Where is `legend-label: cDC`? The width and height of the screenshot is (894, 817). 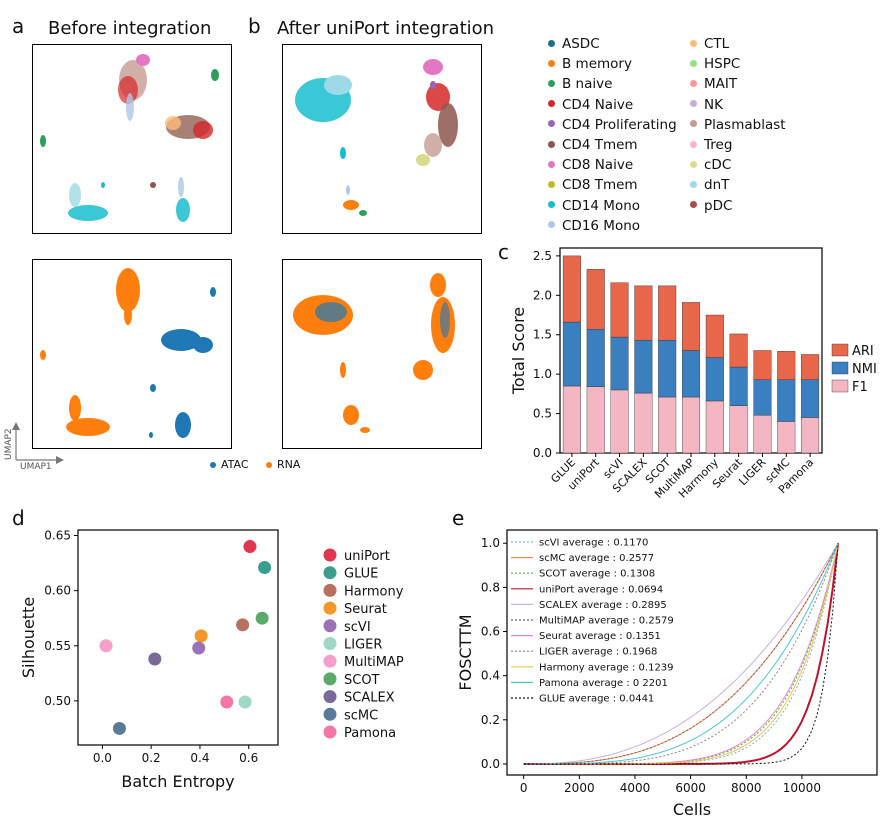
legend-label: cDC is located at coordinates (718, 165).